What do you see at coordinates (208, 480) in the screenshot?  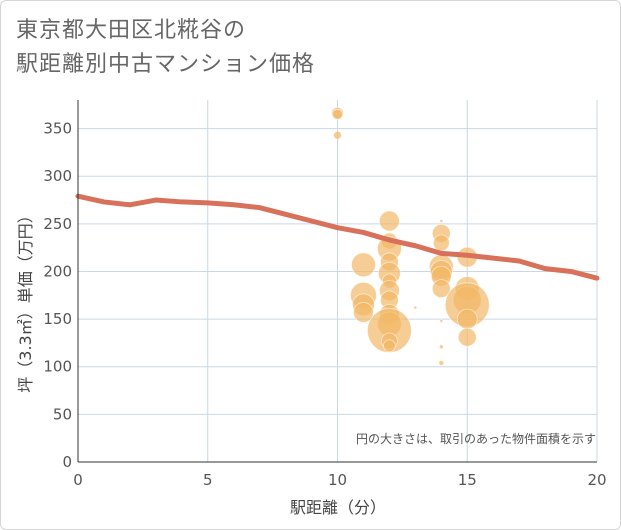 I see `x-tick-label: 5` at bounding box center [208, 480].